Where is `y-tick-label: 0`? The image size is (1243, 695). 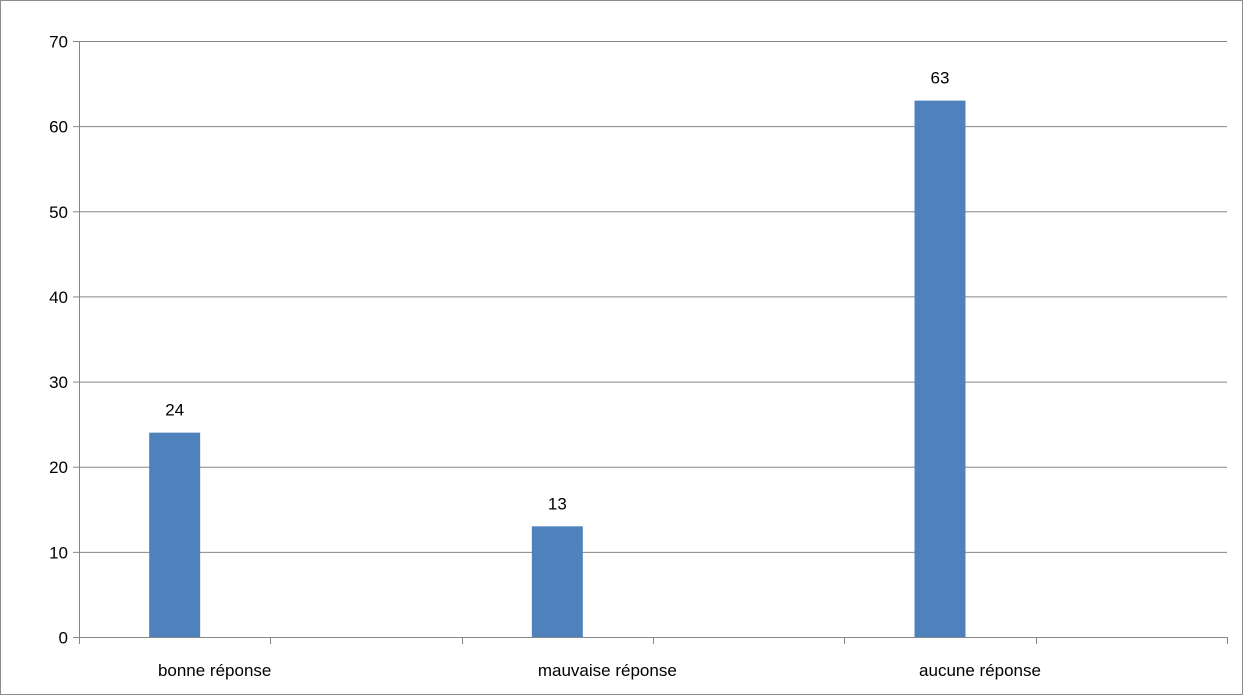 y-tick-label: 0 is located at coordinates (63, 638).